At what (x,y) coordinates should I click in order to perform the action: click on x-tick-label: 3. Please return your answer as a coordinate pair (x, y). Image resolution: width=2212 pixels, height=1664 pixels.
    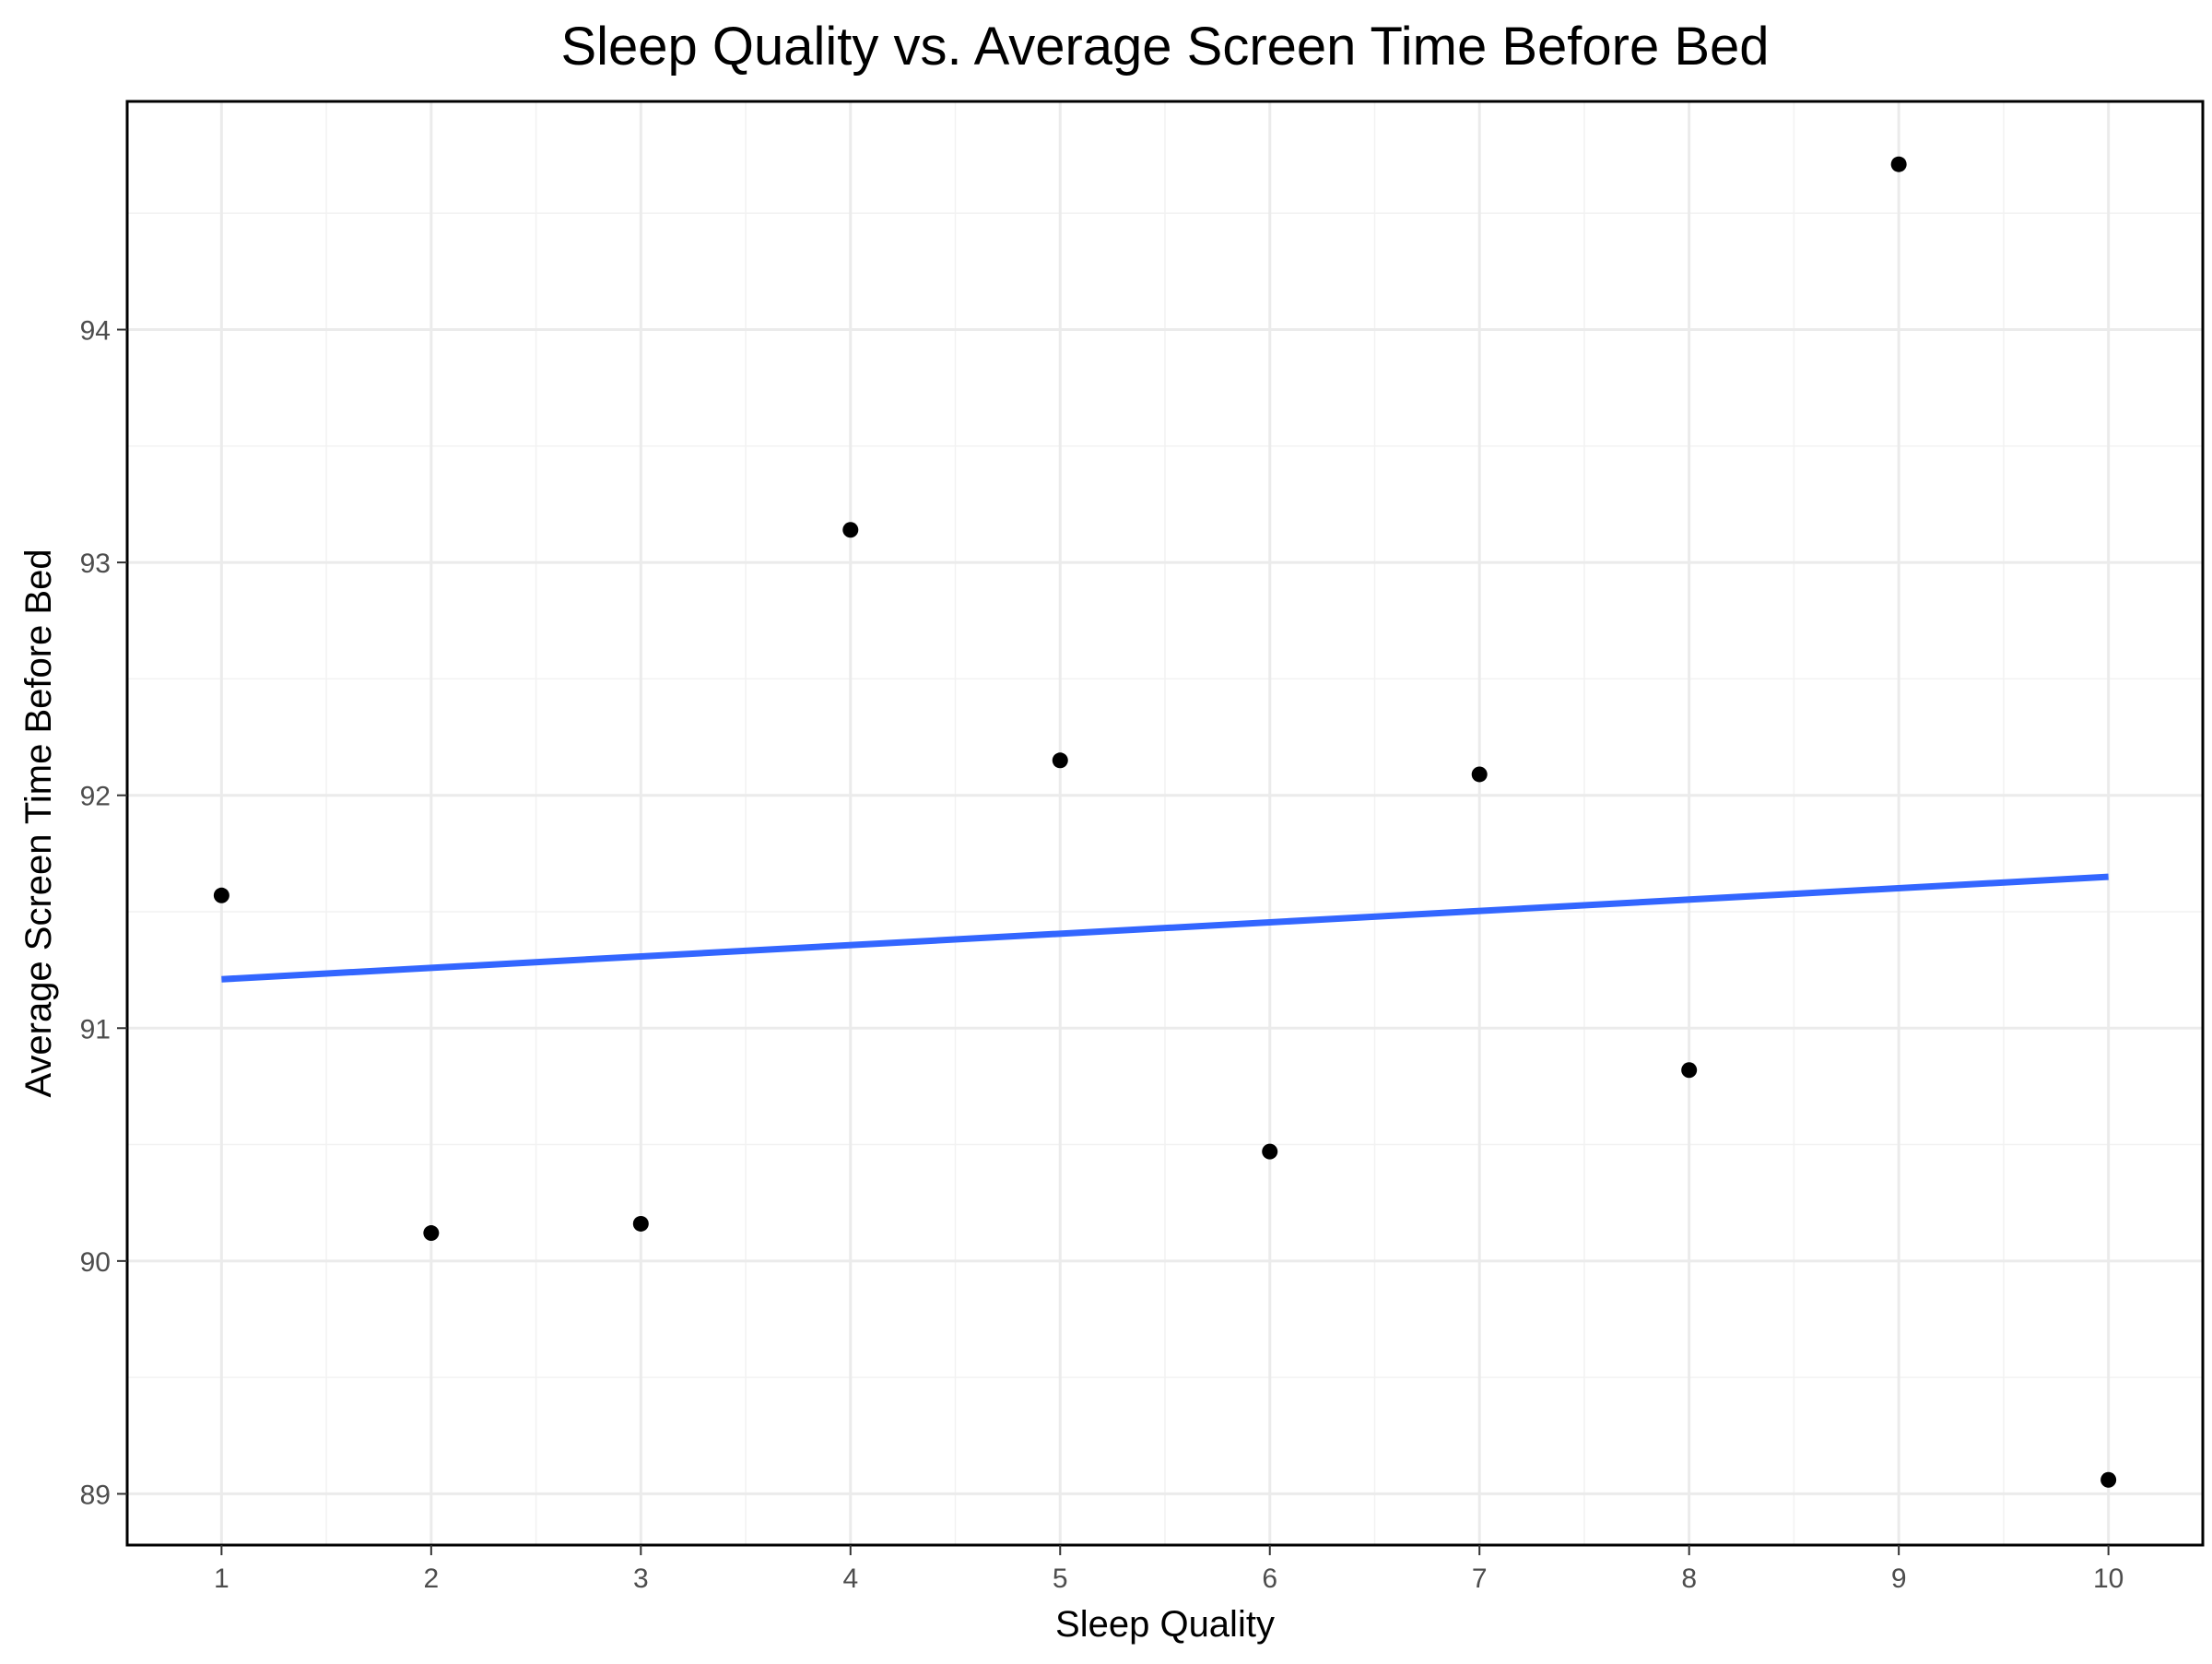
    Looking at the image, I should click on (641, 1579).